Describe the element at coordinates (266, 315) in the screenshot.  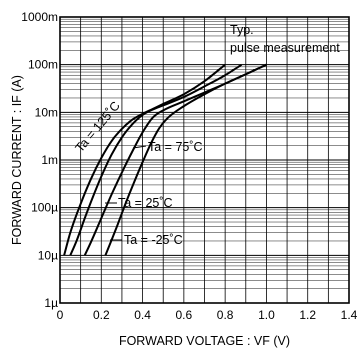
I see `x-tick-label: 1.0` at that location.